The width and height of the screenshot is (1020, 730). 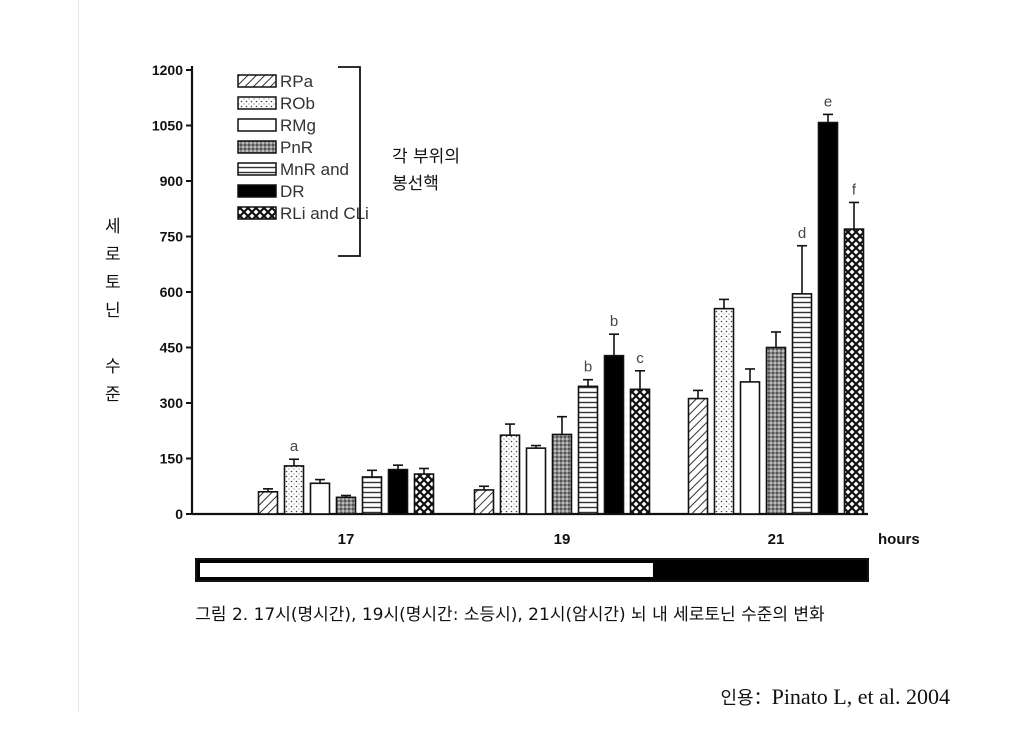 What do you see at coordinates (426, 171) in the screenshot?
I see `bracket-label: 각 부위의 봉선핵` at bounding box center [426, 171].